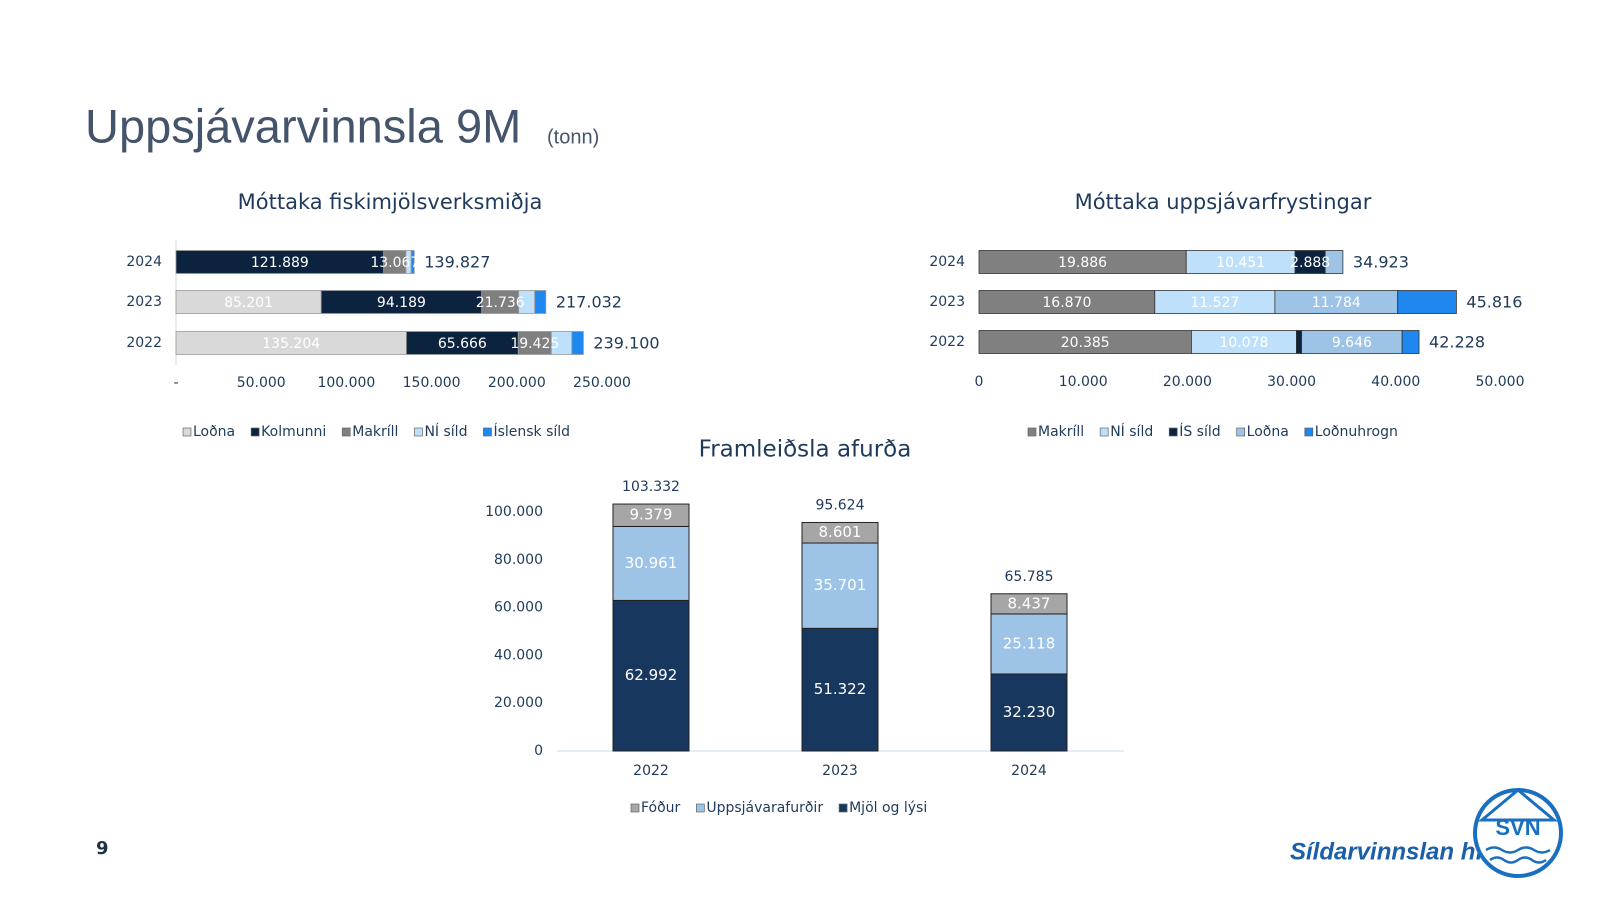 The width and height of the screenshot is (1600, 900). I want to click on legend-label: ÍS síld, so click(1199, 431).